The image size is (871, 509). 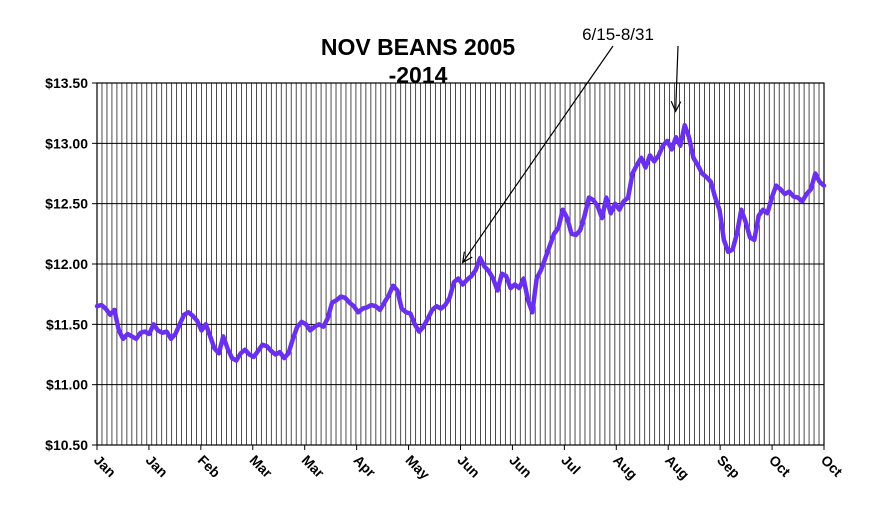 I want to click on annotation-label: 6/15-8/31, so click(x=618, y=34).